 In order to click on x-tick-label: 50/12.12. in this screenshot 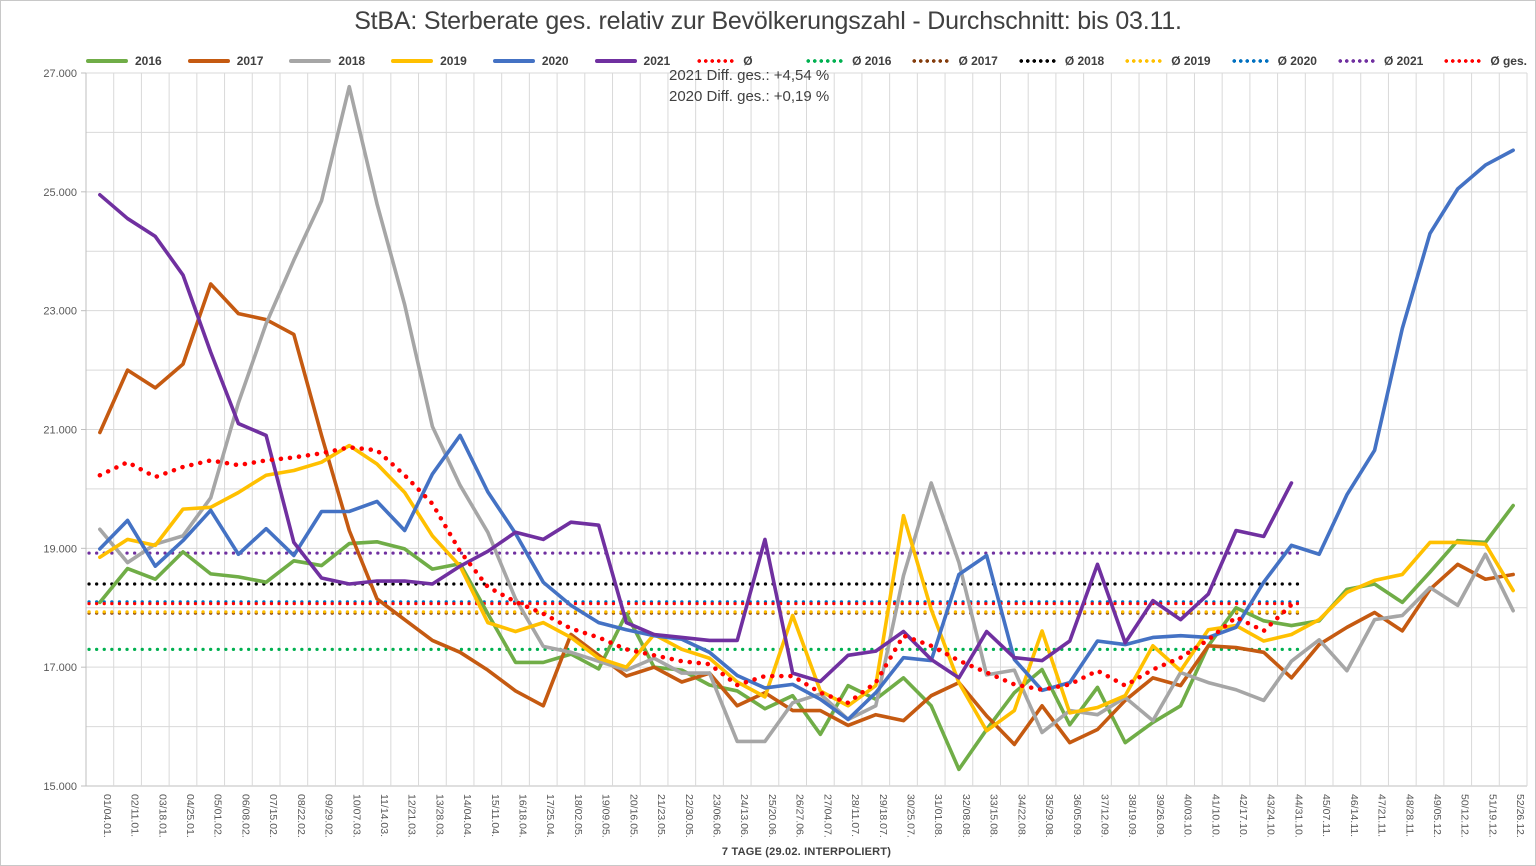, I will do `click(1465, 816)`.